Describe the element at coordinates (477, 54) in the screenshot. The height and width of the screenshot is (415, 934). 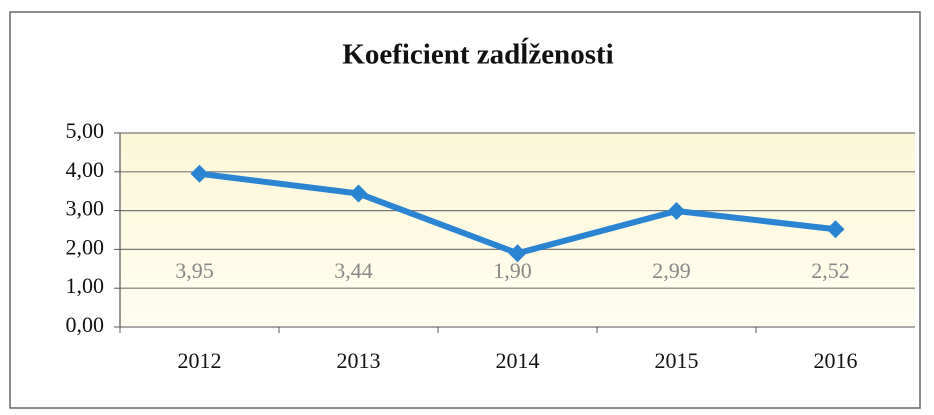
I see `chart-title: Koeficient zadĺženosti` at that location.